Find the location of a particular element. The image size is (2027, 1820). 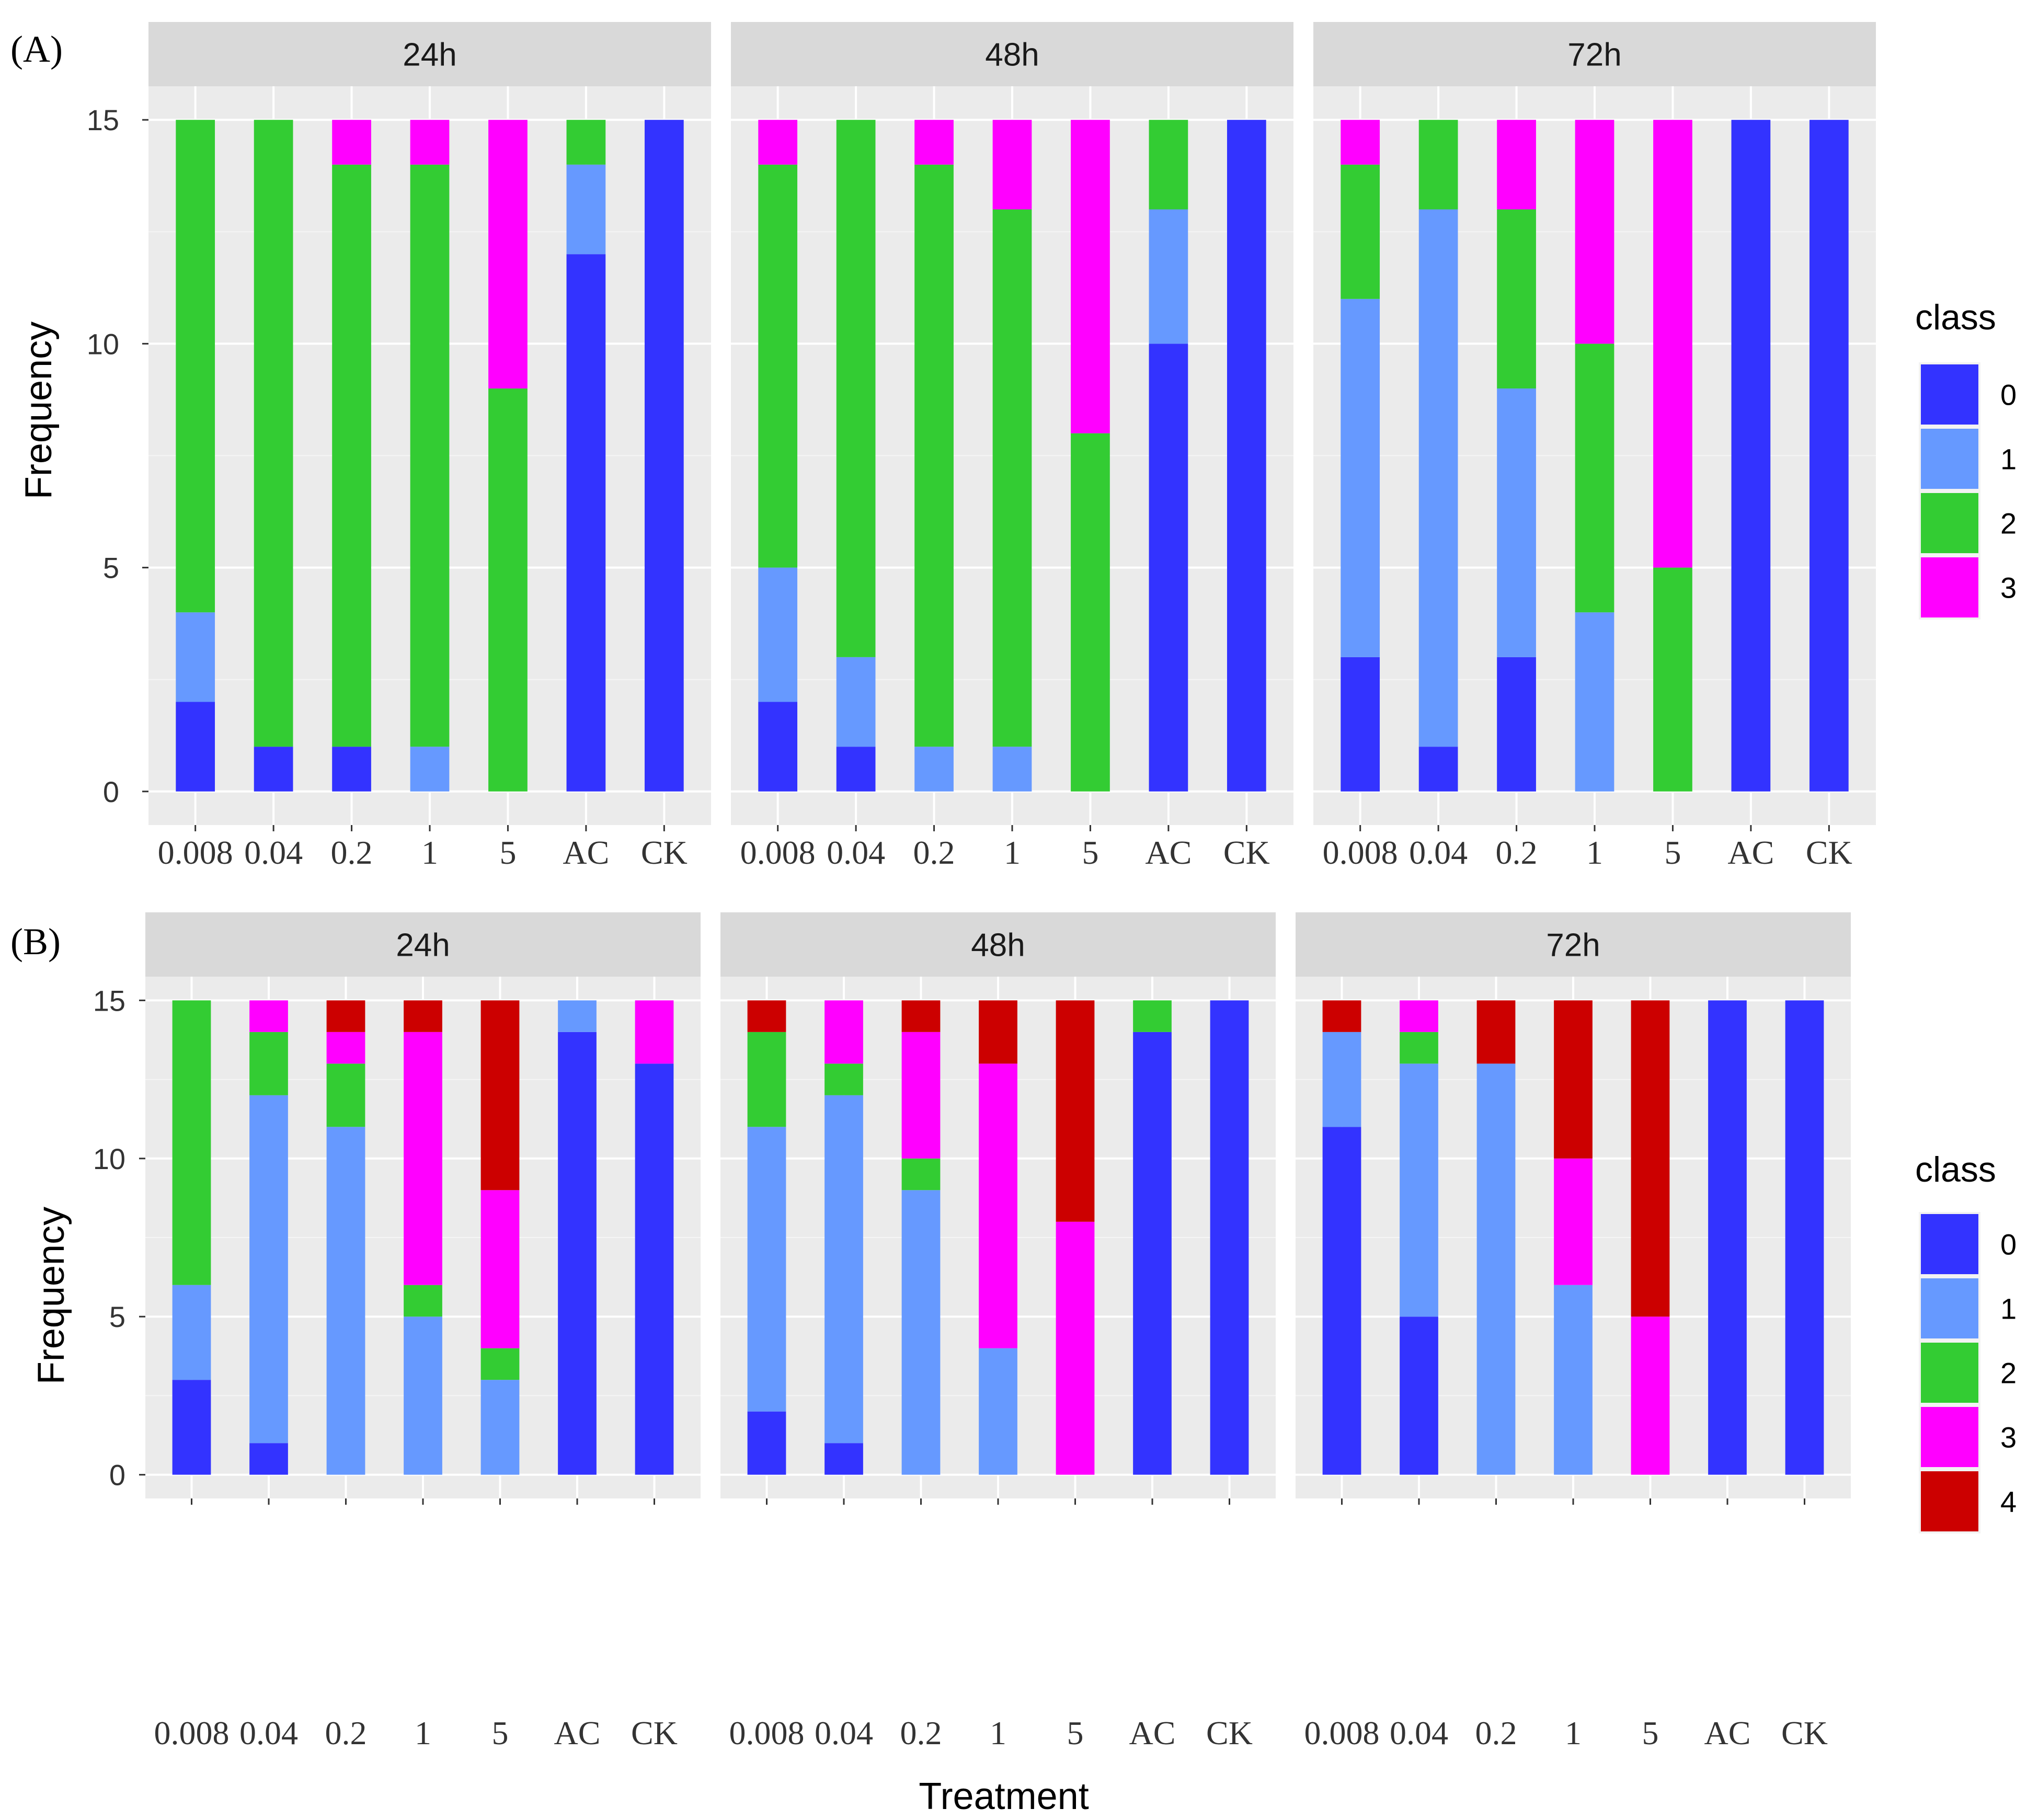

legend-label-class-4: 4 is located at coordinates (2008, 1502).